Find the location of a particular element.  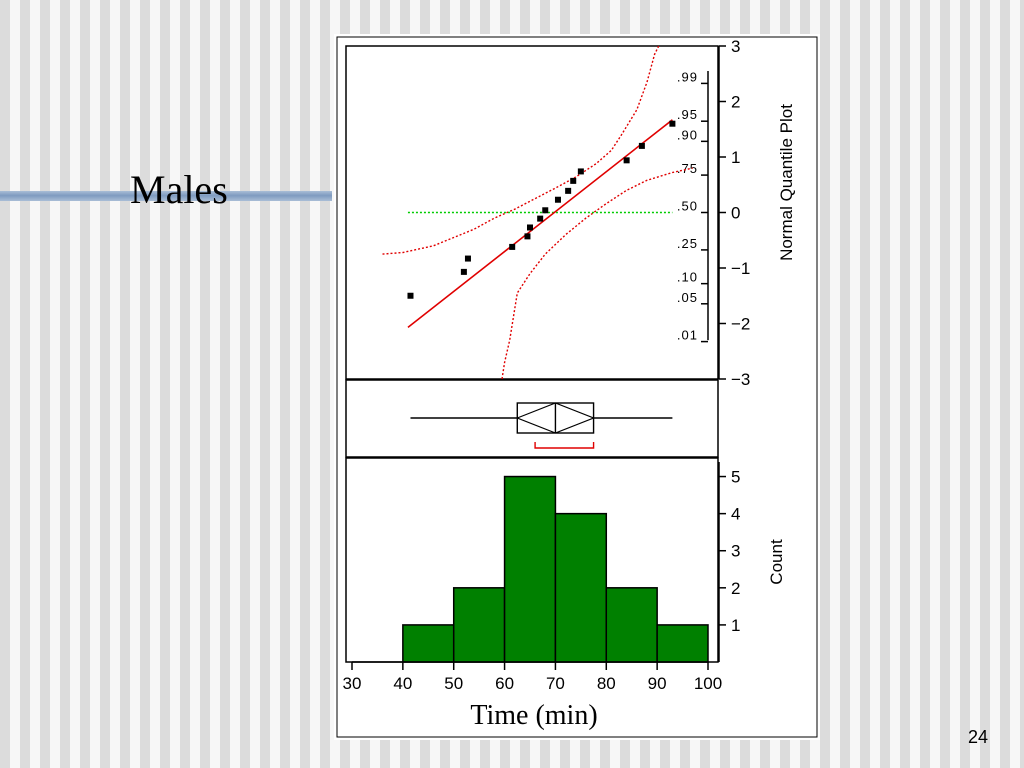

probability-tick-label: .90 is located at coordinates (687, 134).